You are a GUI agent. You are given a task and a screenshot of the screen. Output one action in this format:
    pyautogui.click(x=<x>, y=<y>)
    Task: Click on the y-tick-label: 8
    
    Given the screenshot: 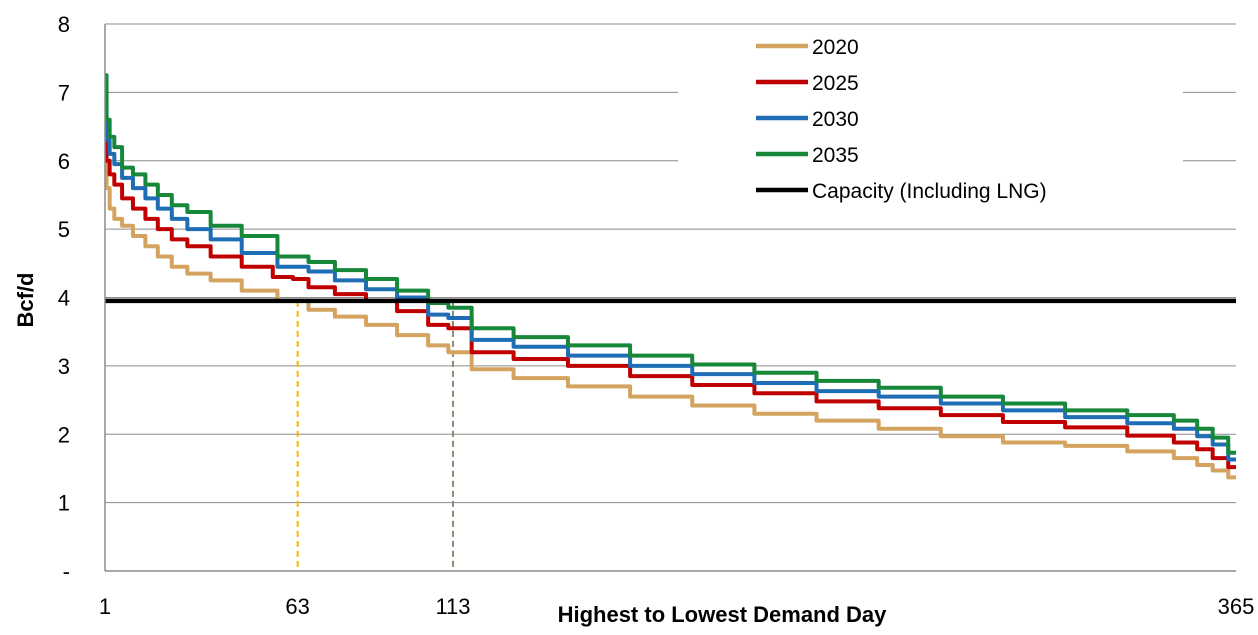 What is the action you would take?
    pyautogui.click(x=64, y=24)
    